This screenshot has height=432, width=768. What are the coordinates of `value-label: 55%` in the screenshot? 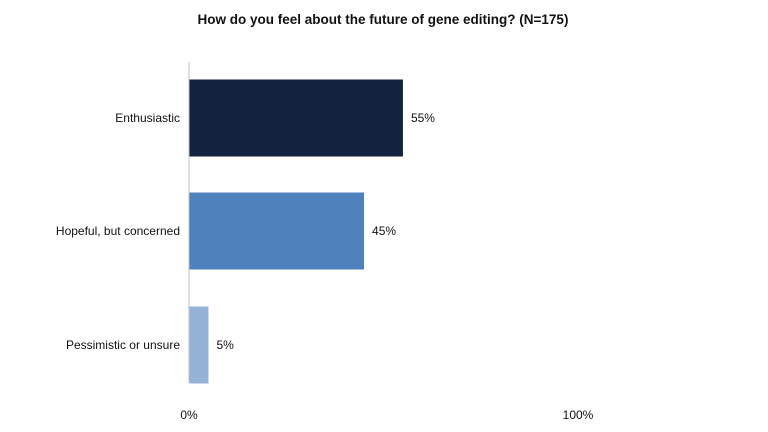 It's located at (423, 118).